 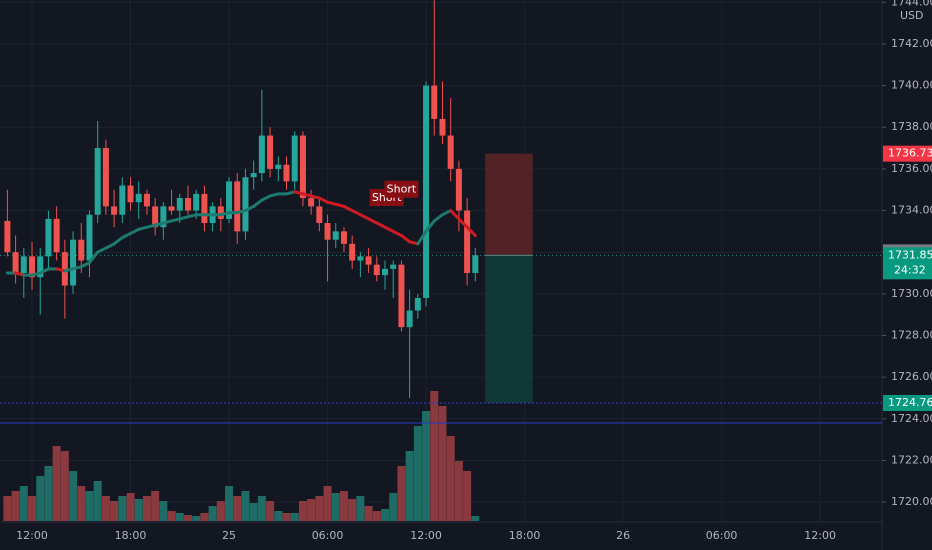 I want to click on y-tick-label: 1730.00, so click(x=911, y=293).